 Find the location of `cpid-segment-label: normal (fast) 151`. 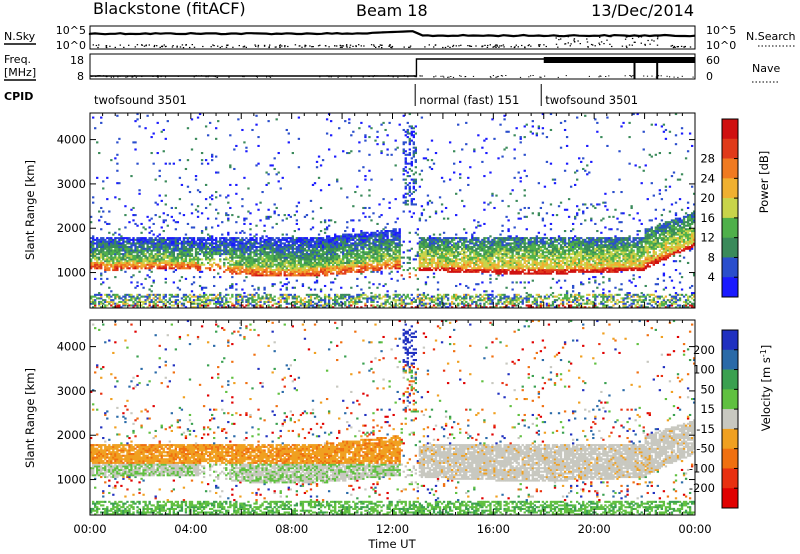

cpid-segment-label: normal (fast) 151 is located at coordinates (469, 100).